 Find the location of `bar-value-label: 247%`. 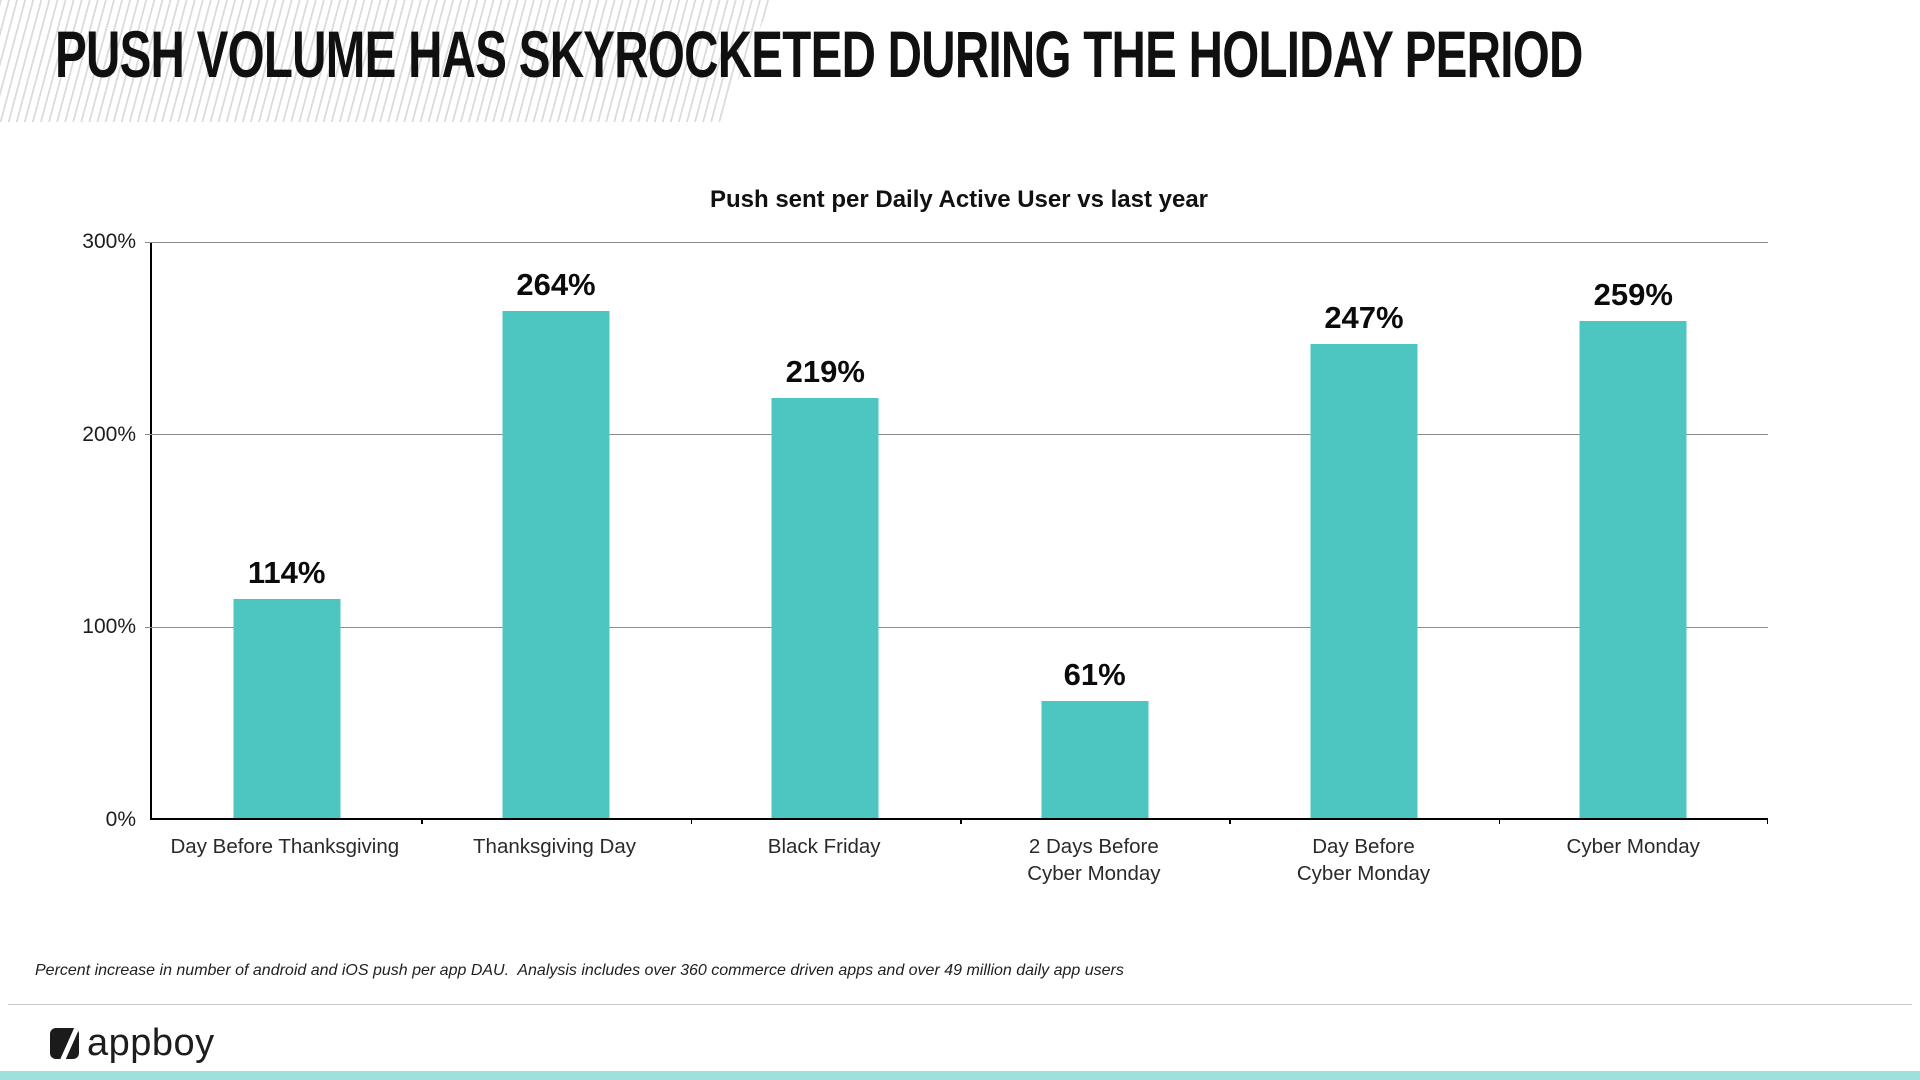

bar-value-label: 247% is located at coordinates (1364, 317).